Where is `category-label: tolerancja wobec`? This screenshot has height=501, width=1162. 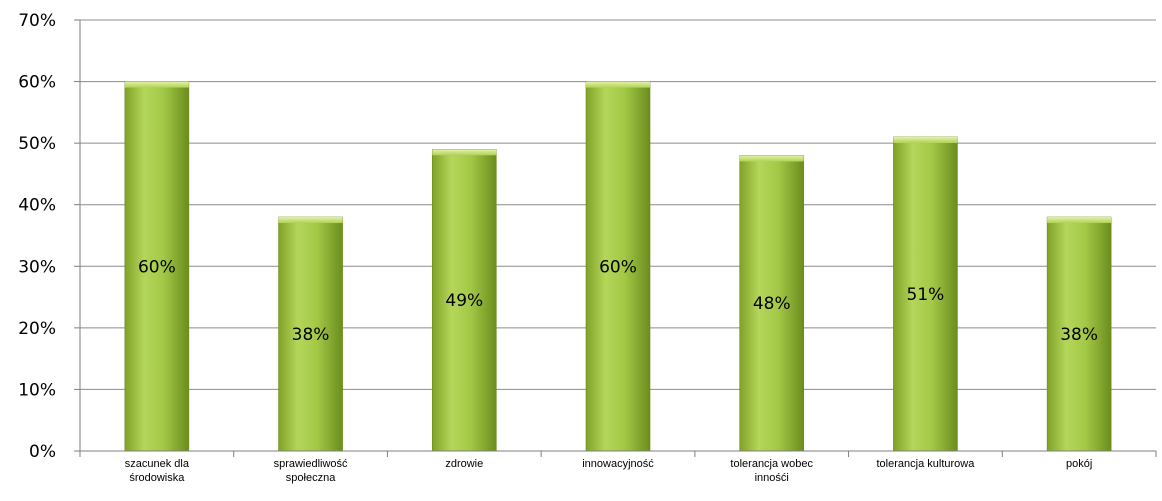
category-label: tolerancja wobec is located at coordinates (771, 464).